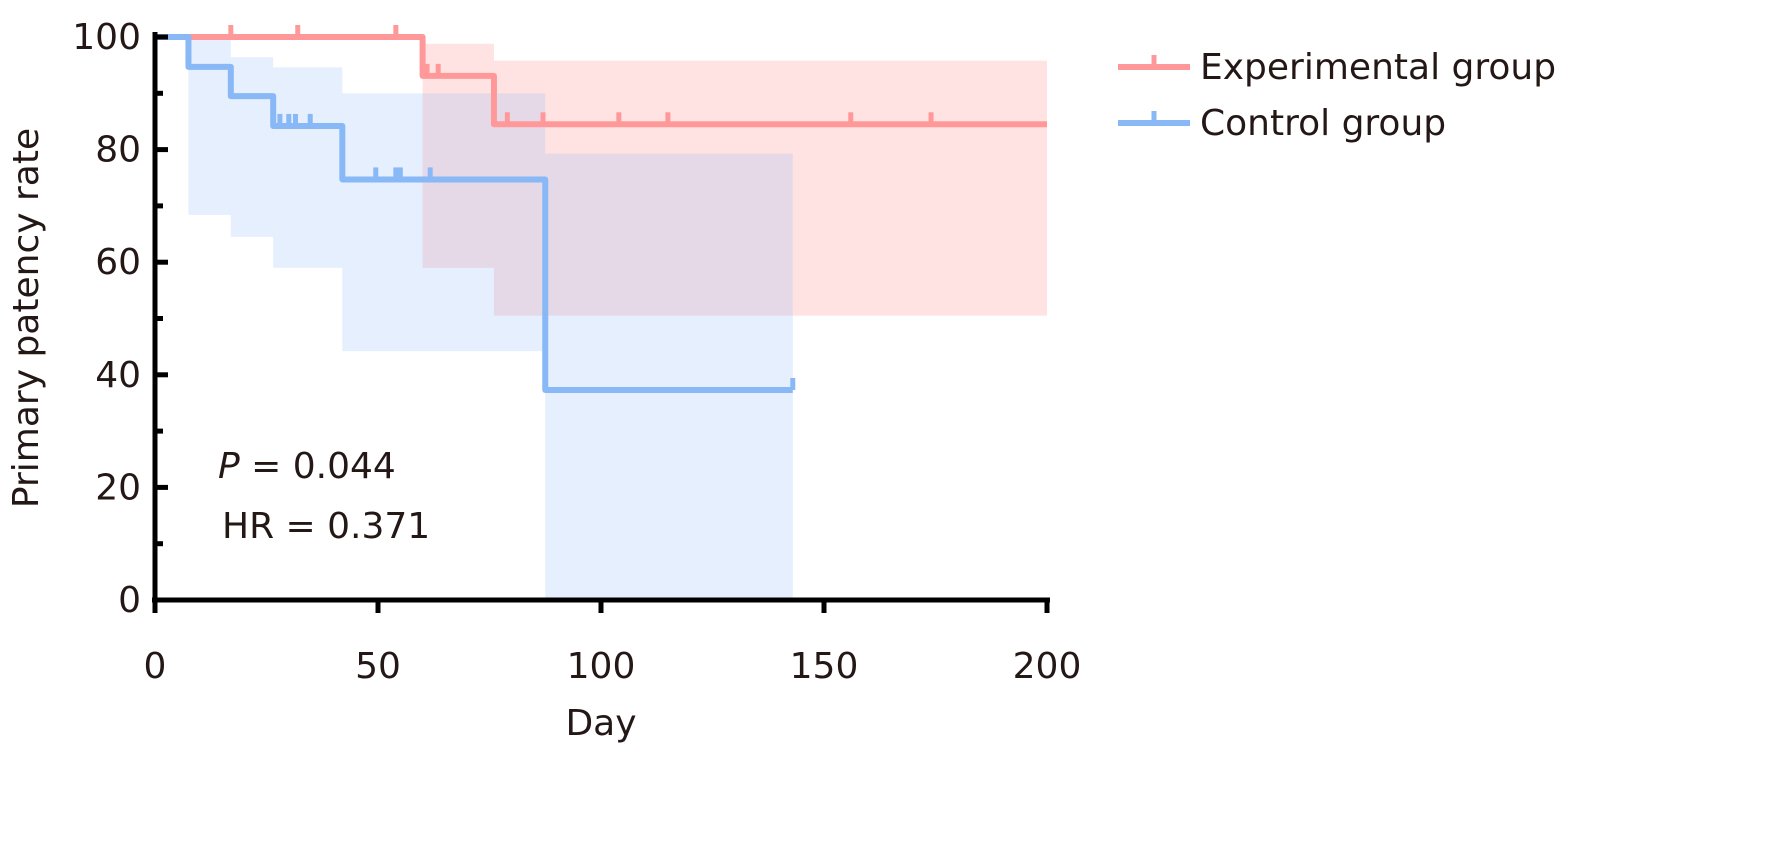 The image size is (1785, 854). I want to click on y-tick-label: 40, so click(118, 375).